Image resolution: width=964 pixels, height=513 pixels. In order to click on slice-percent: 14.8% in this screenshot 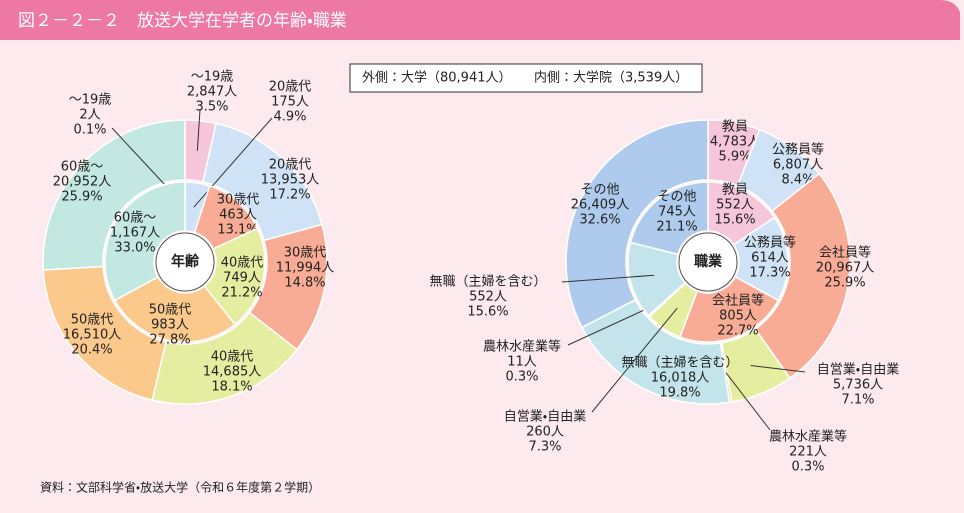, I will do `click(304, 283)`.